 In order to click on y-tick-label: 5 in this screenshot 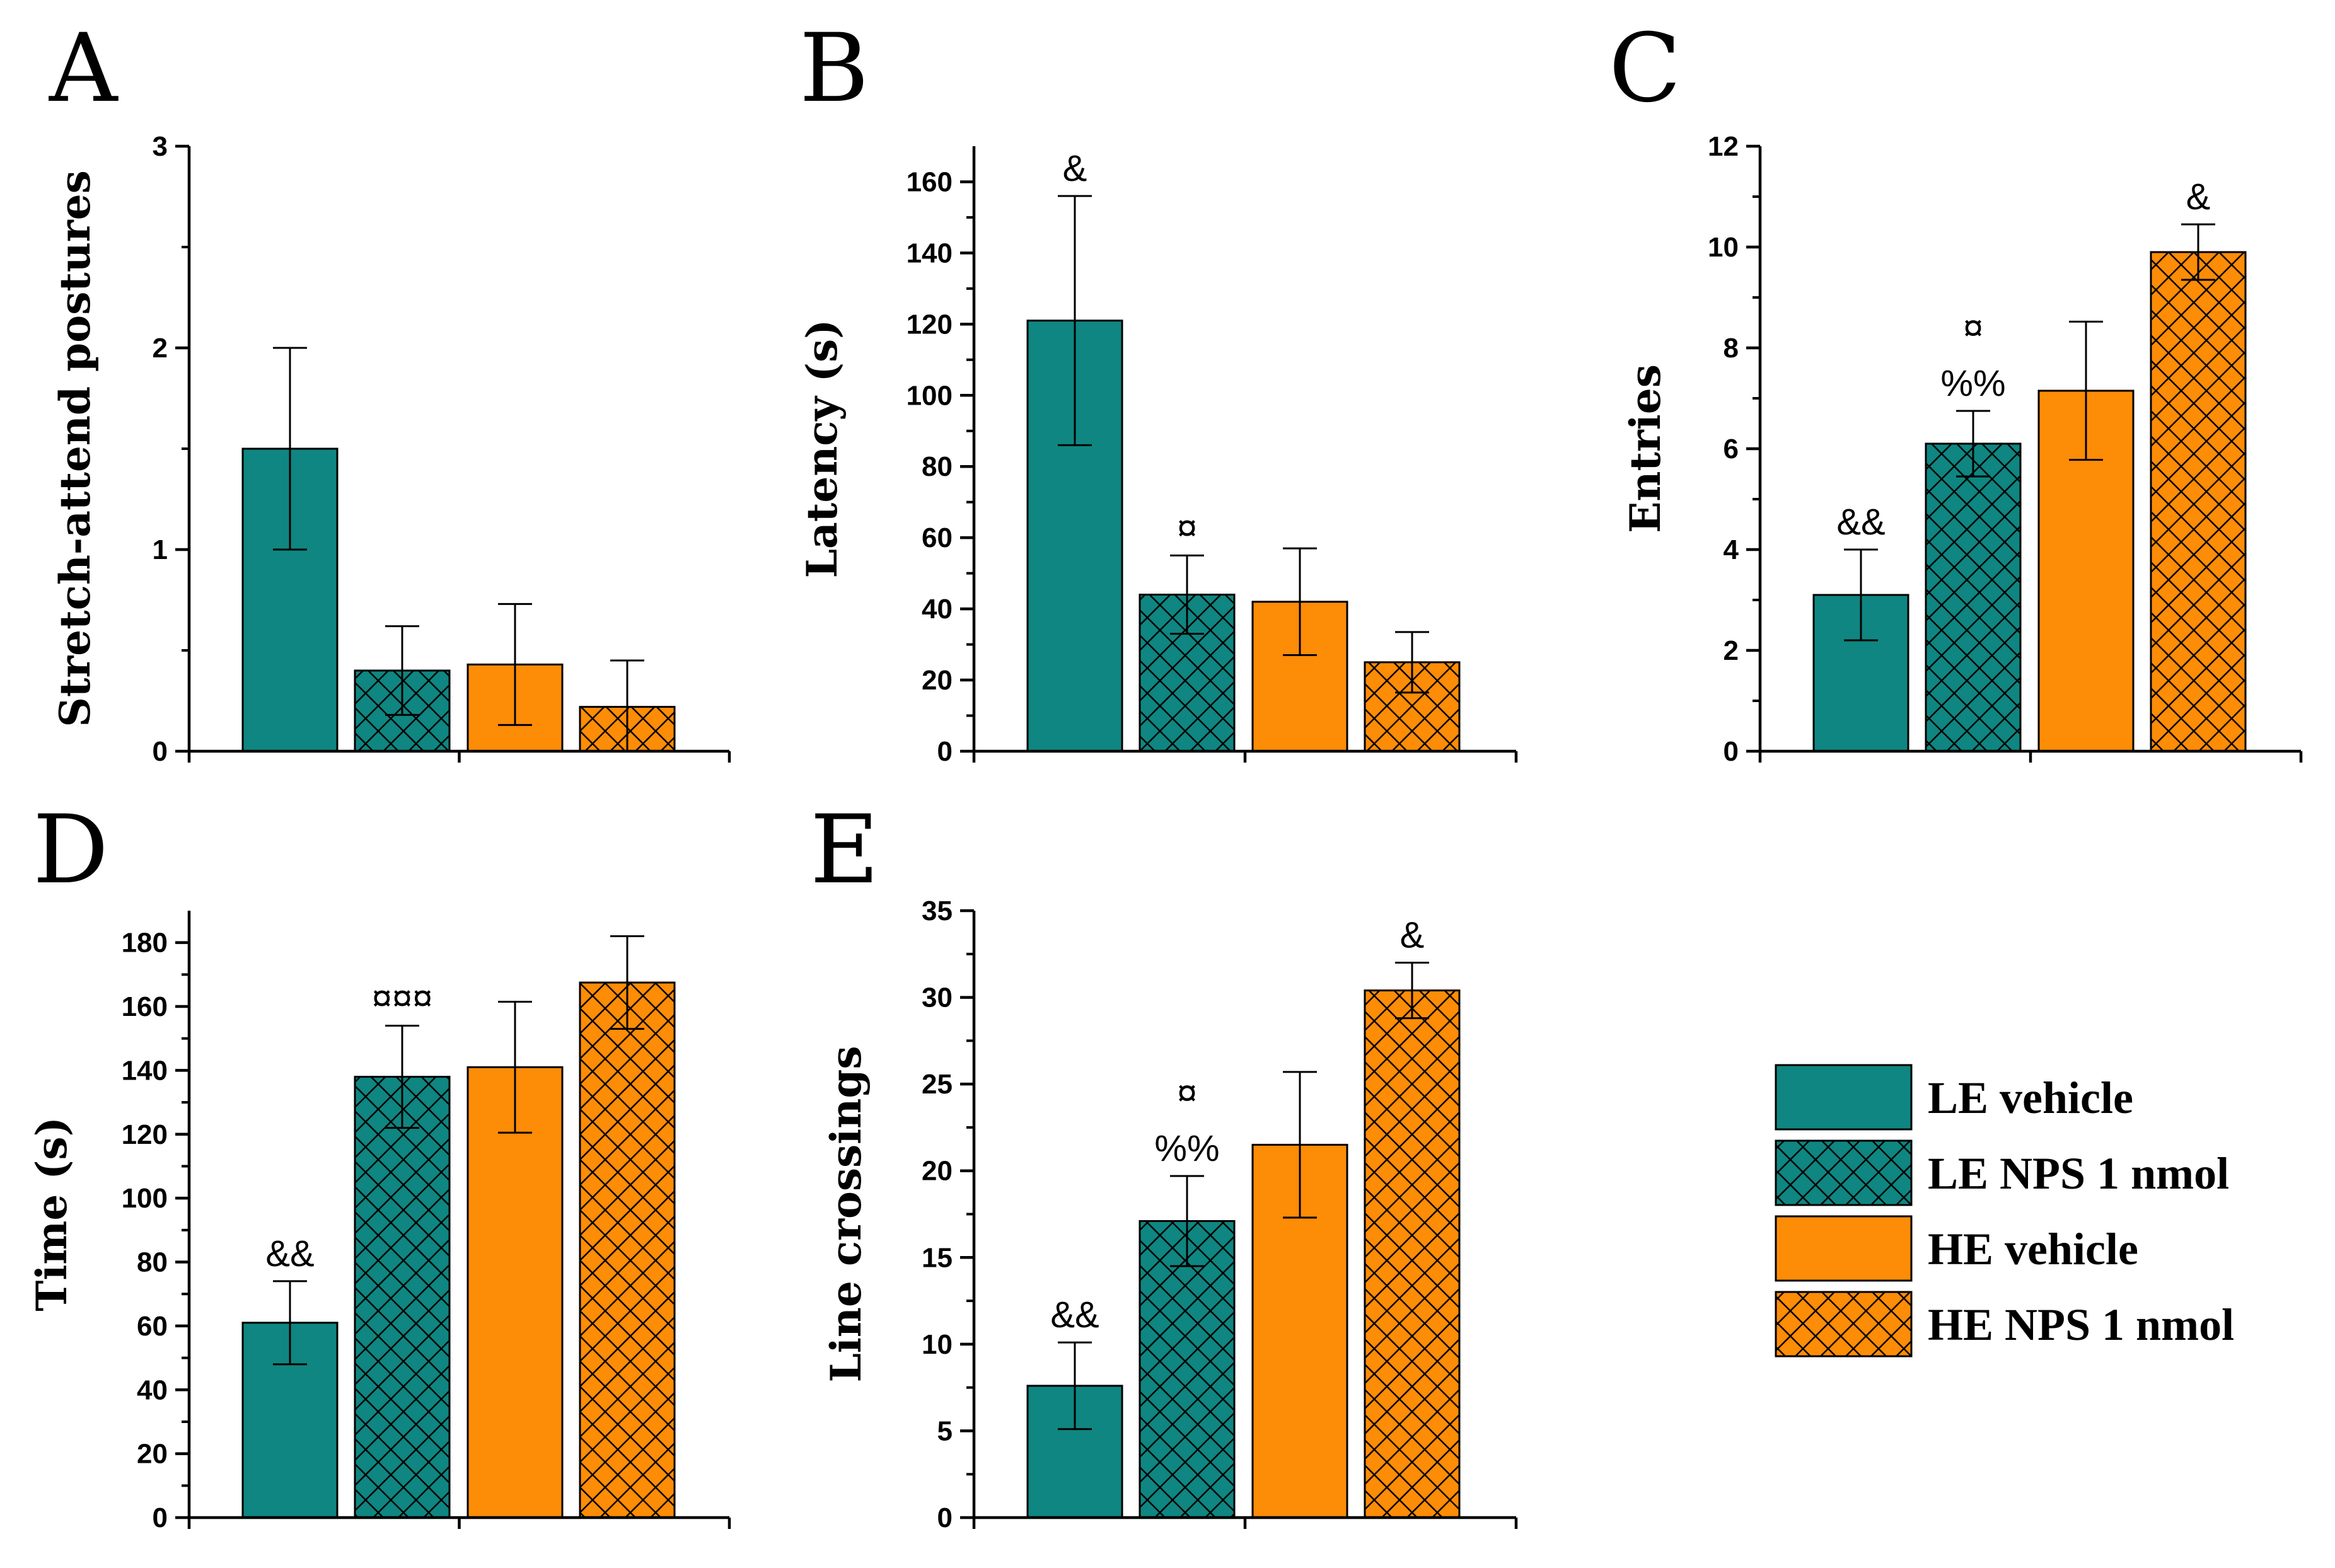, I will do `click(945, 1430)`.